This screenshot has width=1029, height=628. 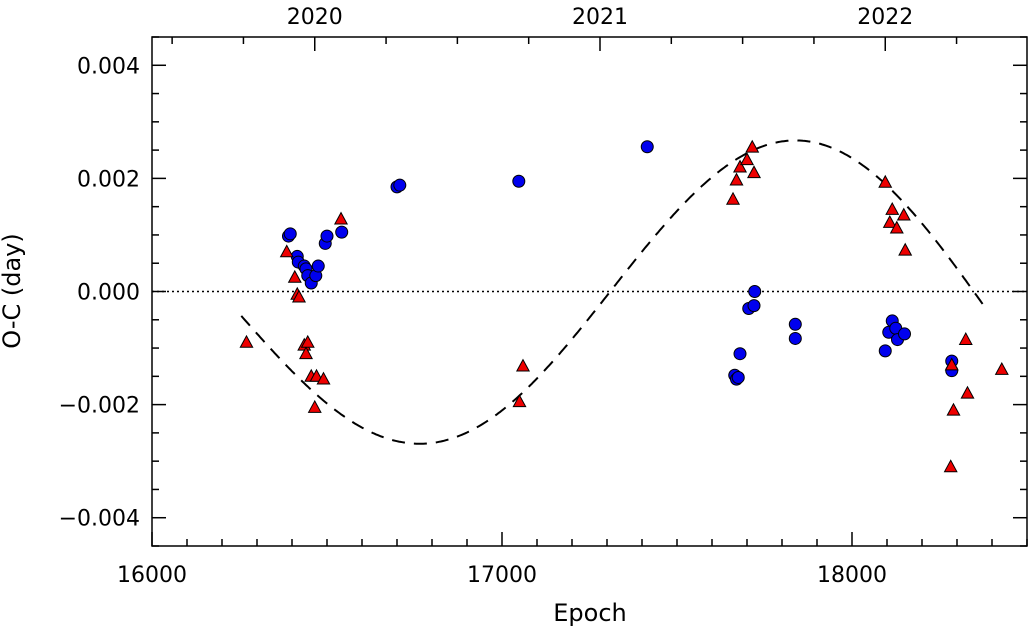 I want to click on y-axis-label: O-C (day), so click(x=13, y=290).